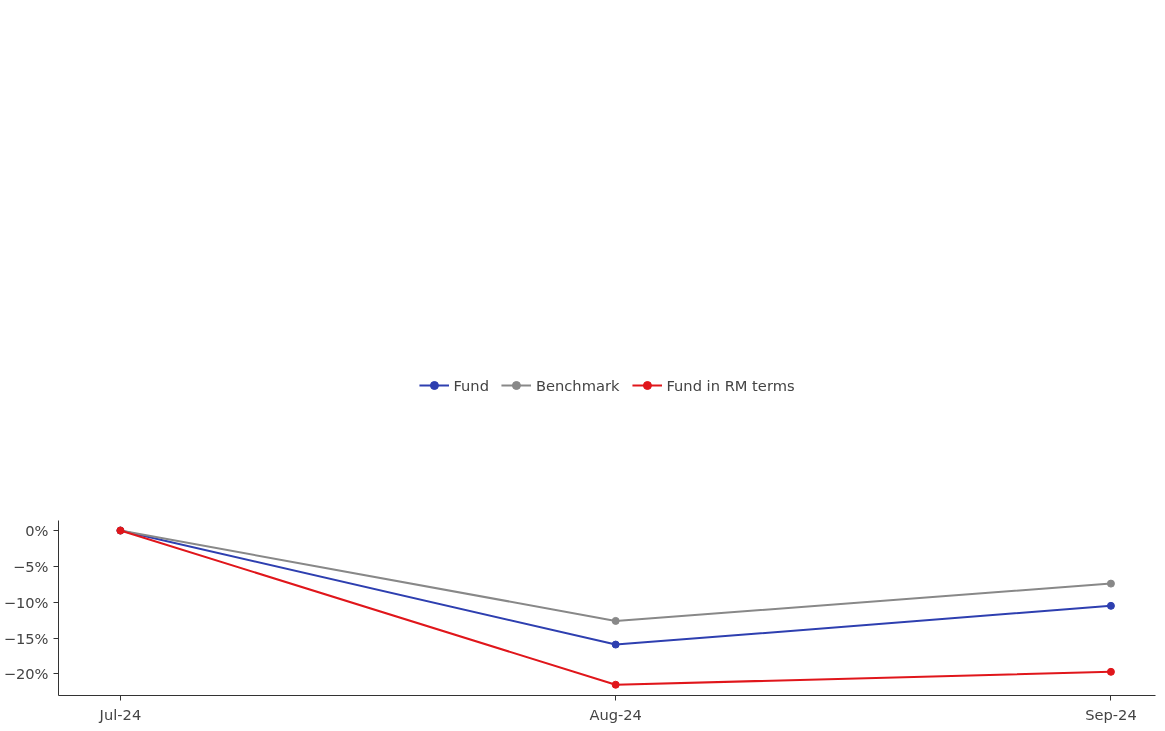 The height and width of the screenshot is (731, 1165). What do you see at coordinates (26, 674) in the screenshot?
I see `y-tick-label: −20%` at bounding box center [26, 674].